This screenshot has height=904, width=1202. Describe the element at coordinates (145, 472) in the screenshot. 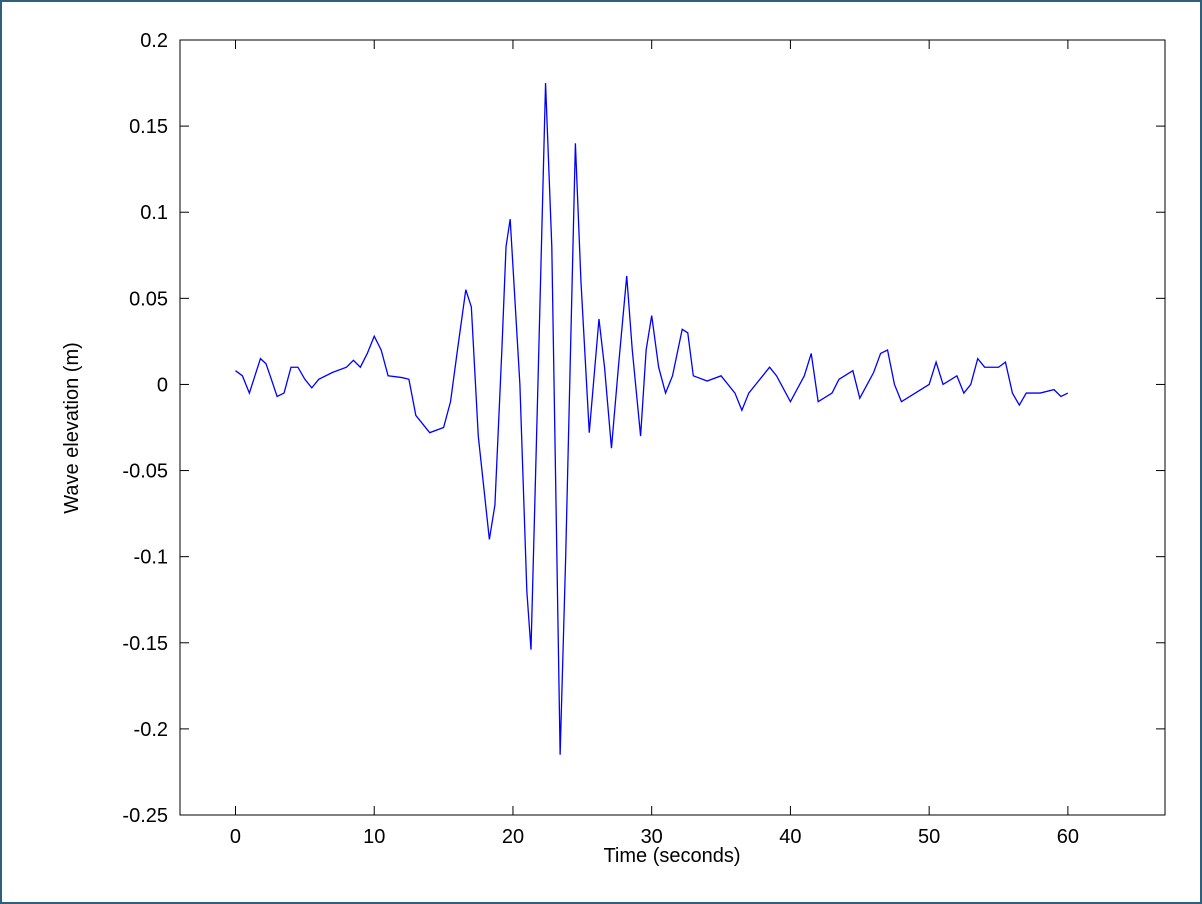

I see `y-tick-label: -0.05` at that location.